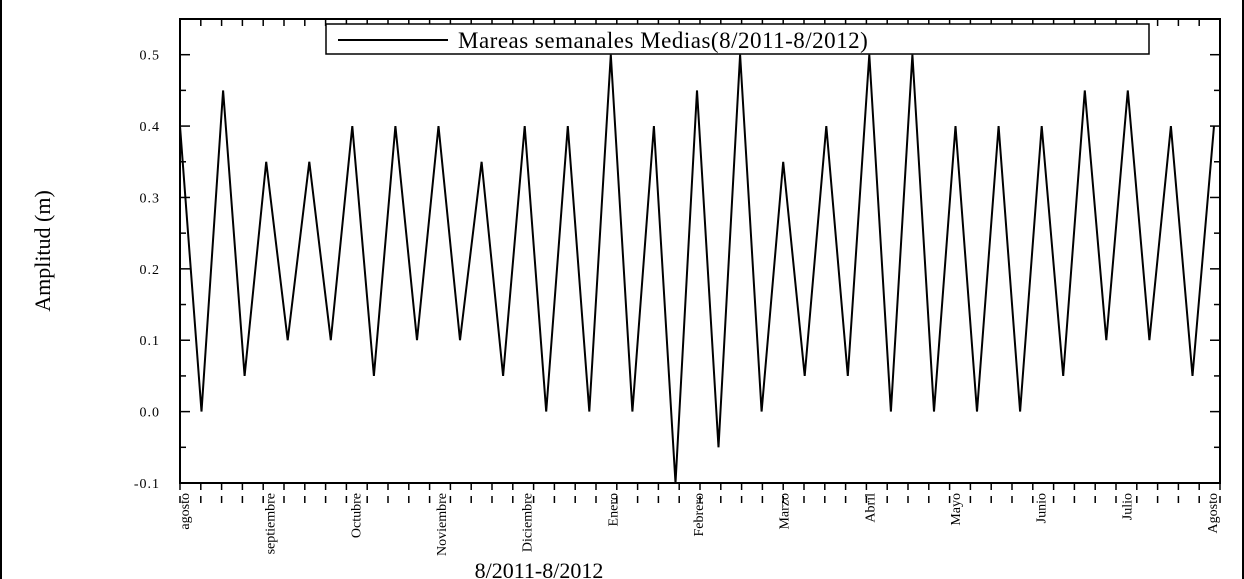 This screenshot has height=579, width=1244. Describe the element at coordinates (1127, 506) in the screenshot. I see `x-tick-label: Julio` at that location.